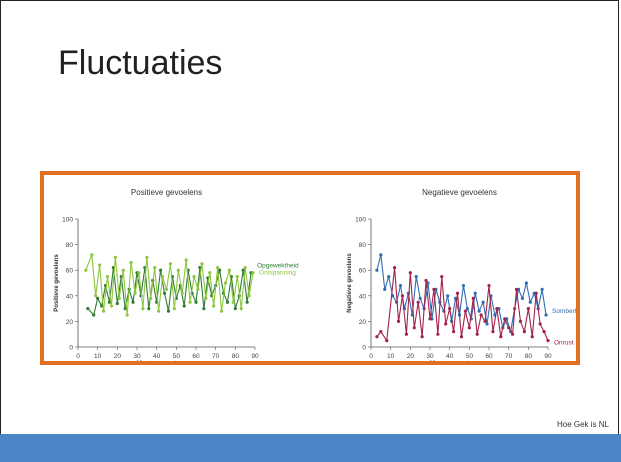  Describe the element at coordinates (411, 356) in the screenshot. I see `x-tick-label: 20` at that location.